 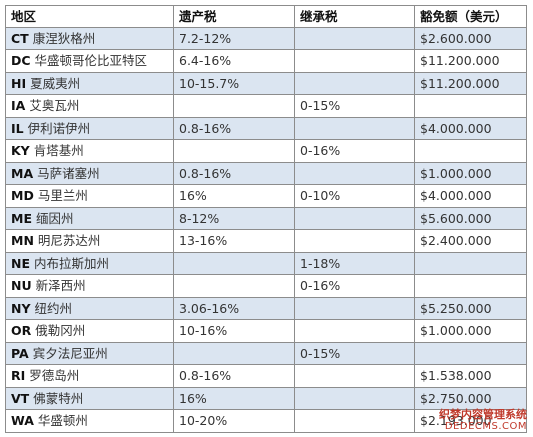 I want to click on table-row: ME 缅因州 8-12% $5.600.000, so click(x=266, y=218).